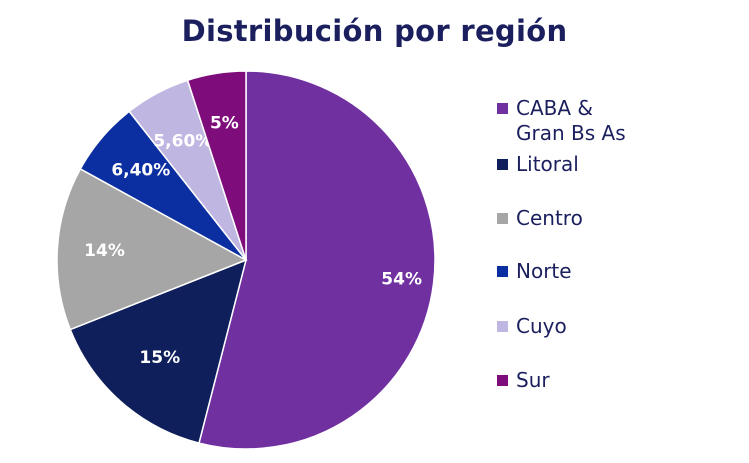  I want to click on slice-data-label-5: 5,60%, so click(182, 142).